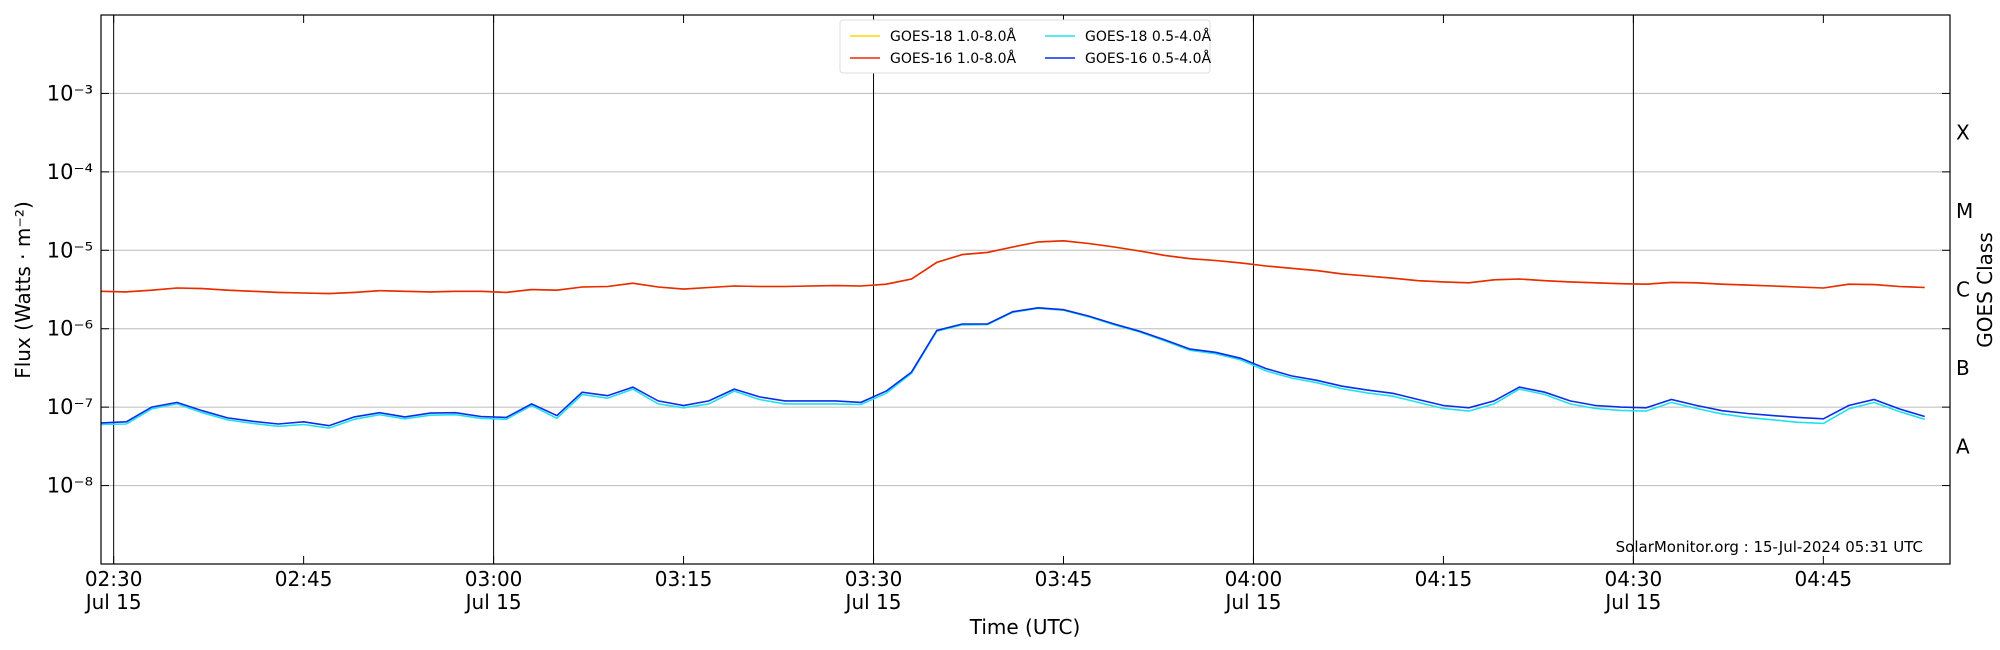  I want to click on legend-label: GOES-18 0.5-4.0Å, so click(1148, 36).